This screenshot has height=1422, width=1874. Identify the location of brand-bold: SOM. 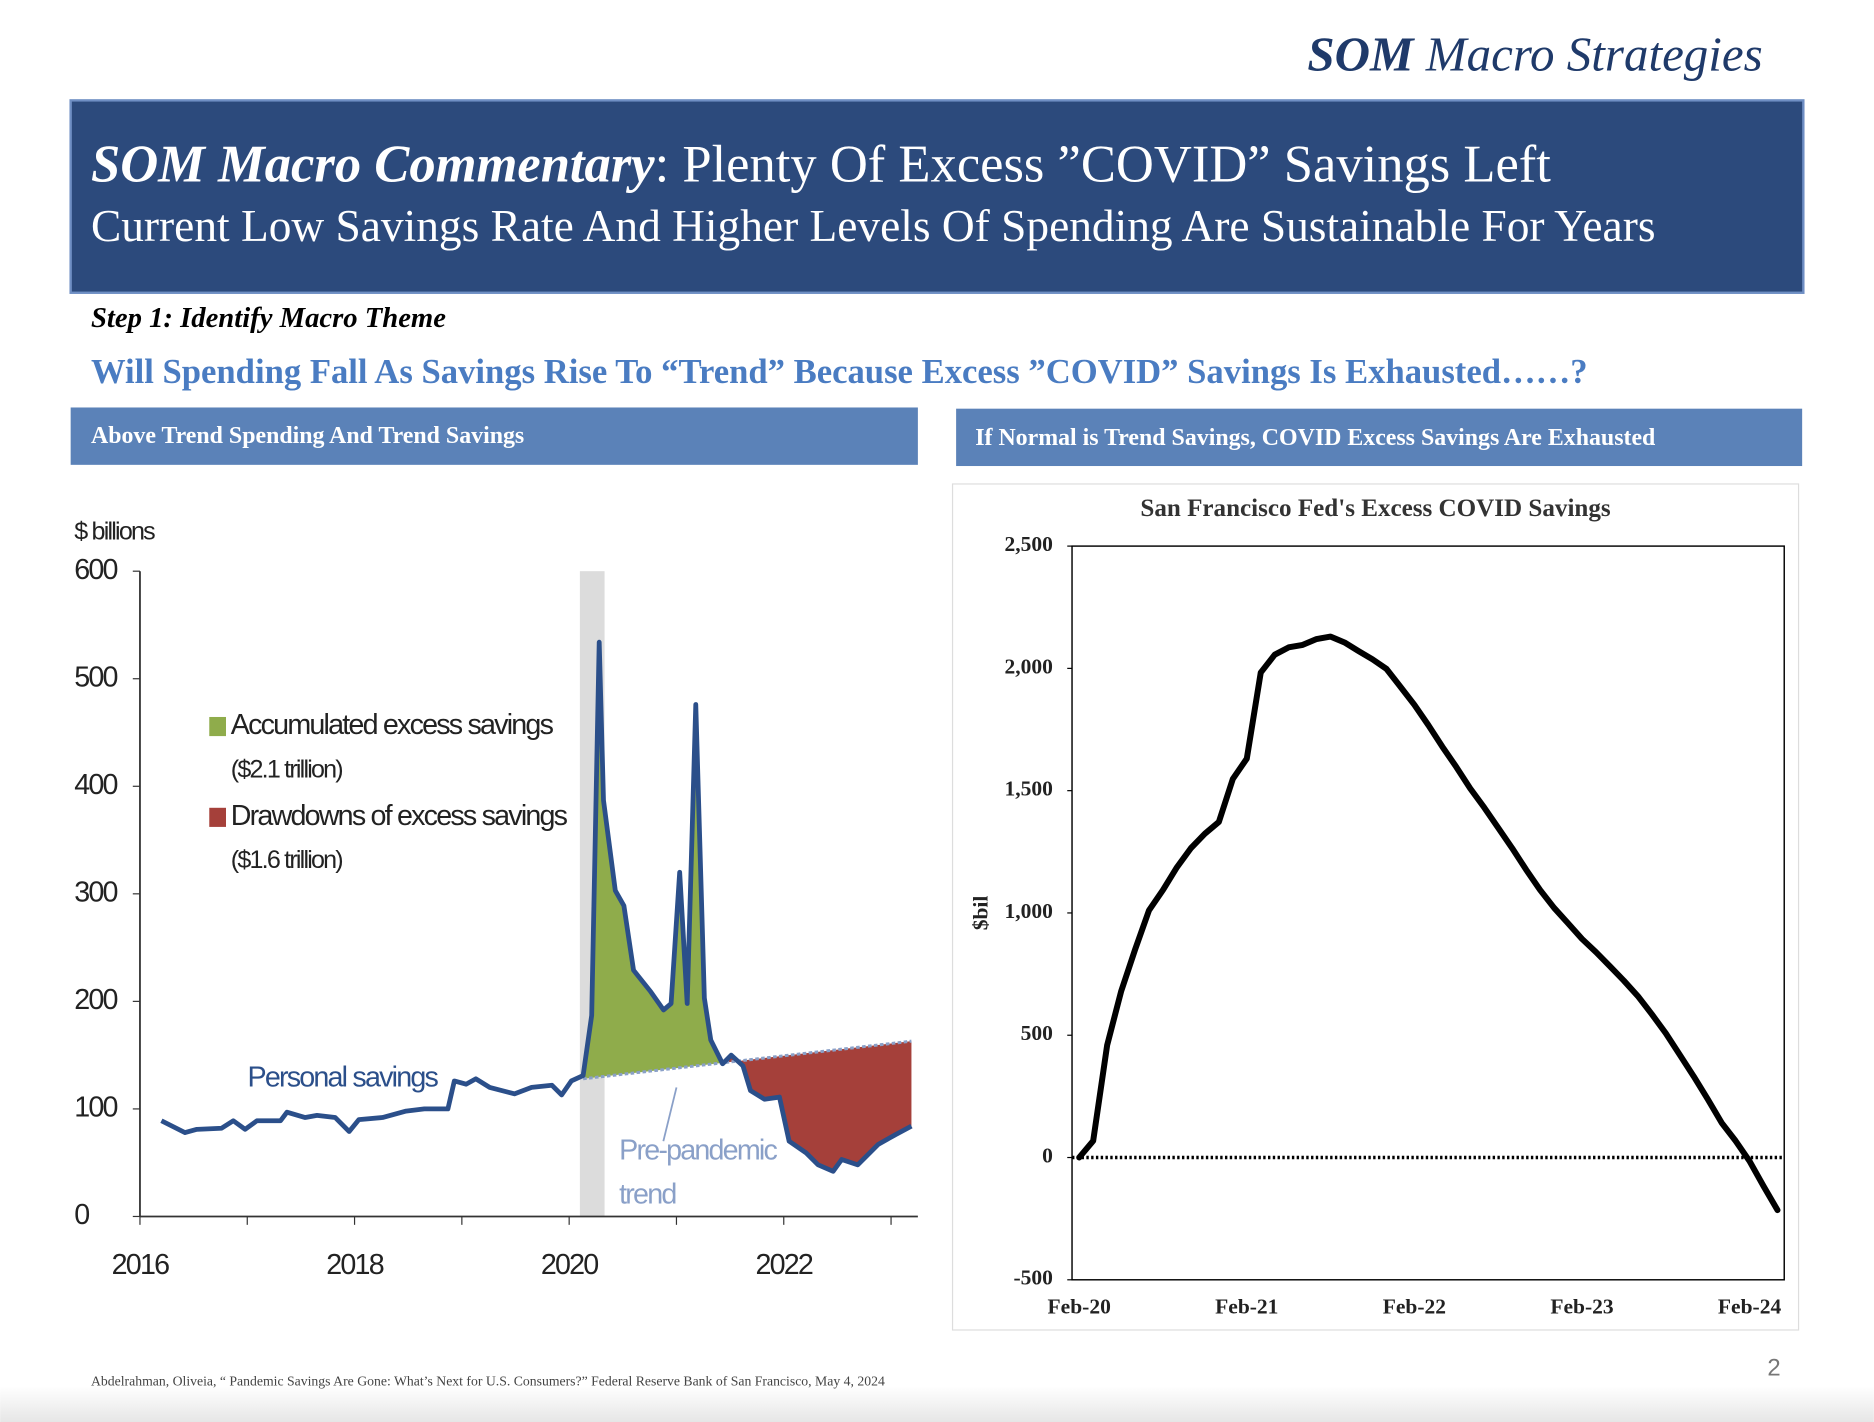
(1361, 54).